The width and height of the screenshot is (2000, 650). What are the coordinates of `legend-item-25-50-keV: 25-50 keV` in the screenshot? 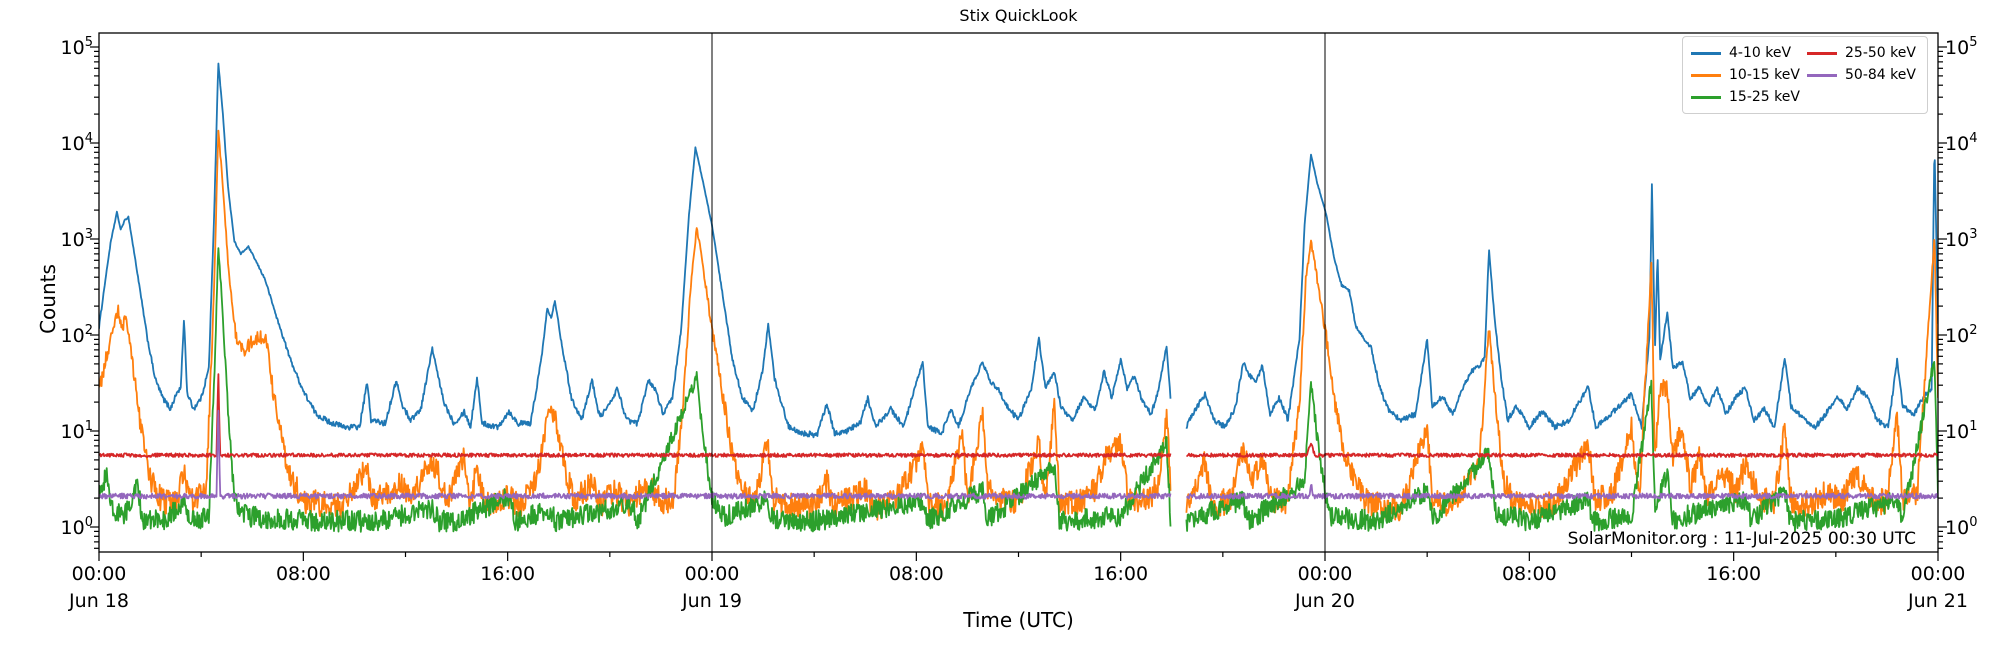 It's located at (1865, 53).